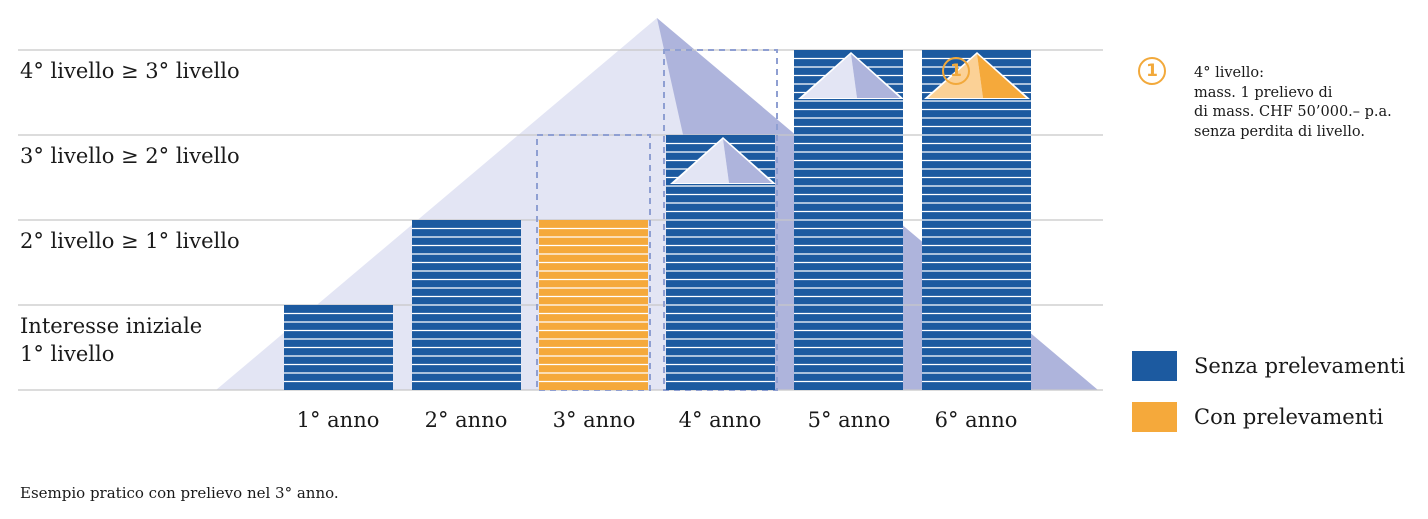 Image resolution: width=1428 pixels, height=519 pixels. Describe the element at coordinates (466, 420) in the screenshot. I see `x-tick-label-year-2: 2° anno` at that location.